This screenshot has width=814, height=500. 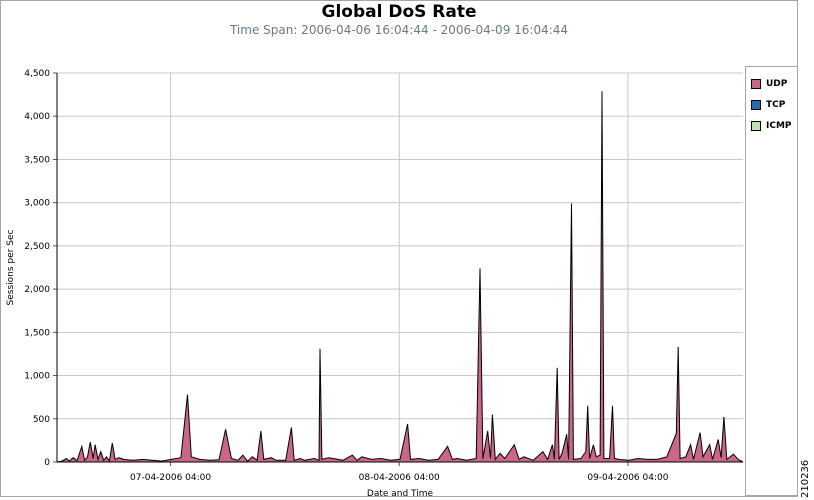 What do you see at coordinates (756, 105) in the screenshot?
I see `legend-swatch-tcp` at bounding box center [756, 105].